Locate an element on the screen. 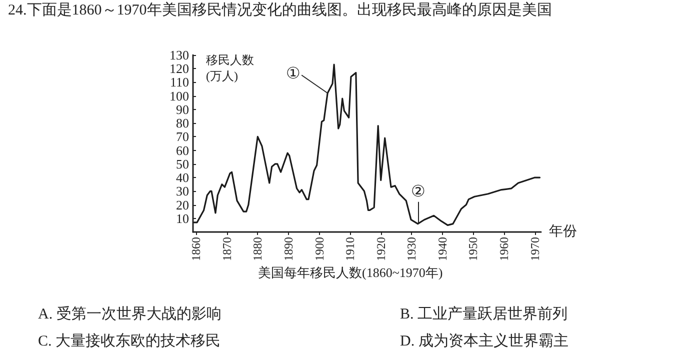  text: D. 成为资本主义世界霸主 is located at coordinates (484, 341).